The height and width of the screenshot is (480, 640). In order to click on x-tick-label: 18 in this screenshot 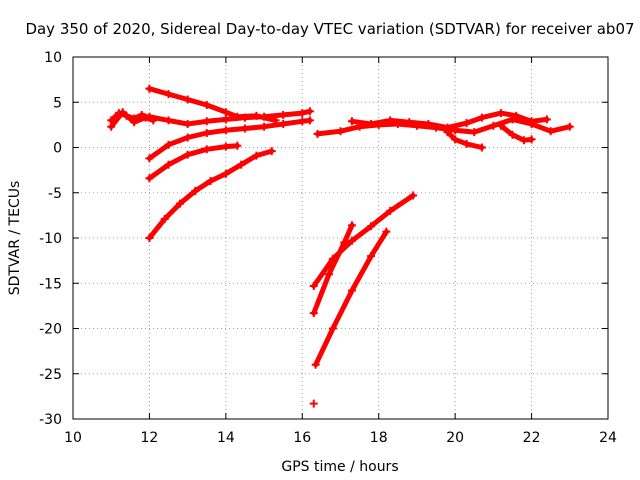, I will do `click(379, 438)`.